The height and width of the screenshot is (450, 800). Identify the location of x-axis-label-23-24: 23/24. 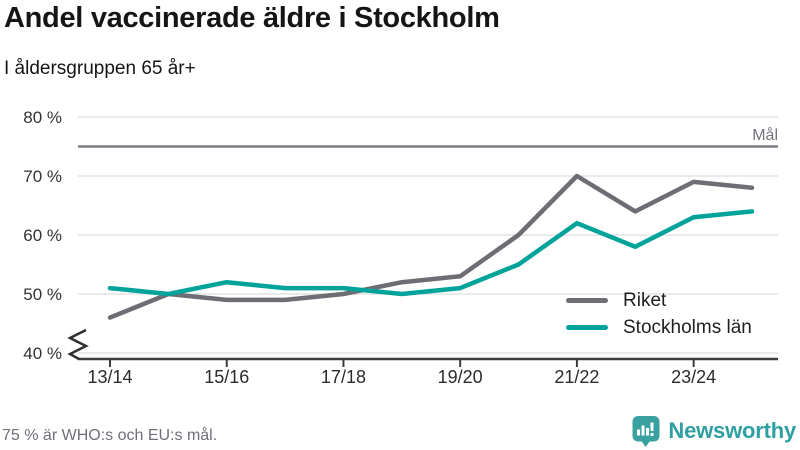
(694, 377).